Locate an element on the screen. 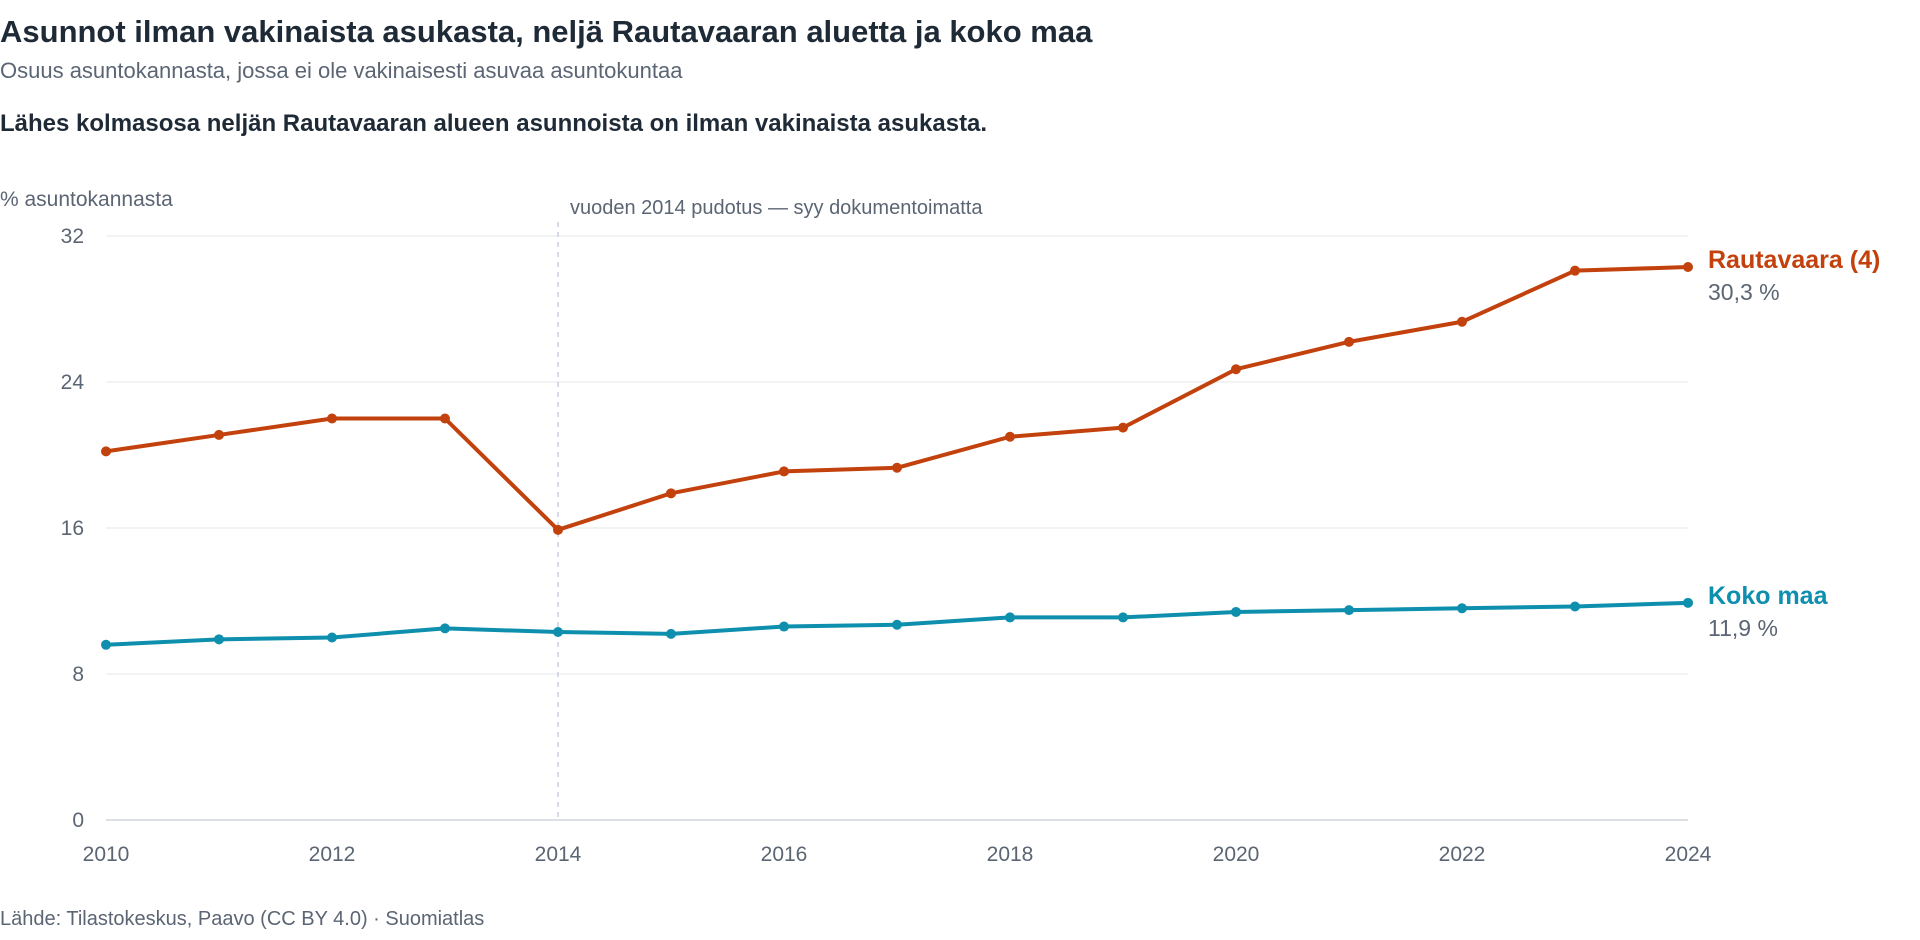 The image size is (1920, 940). y-tick-label: 24 is located at coordinates (73, 382).